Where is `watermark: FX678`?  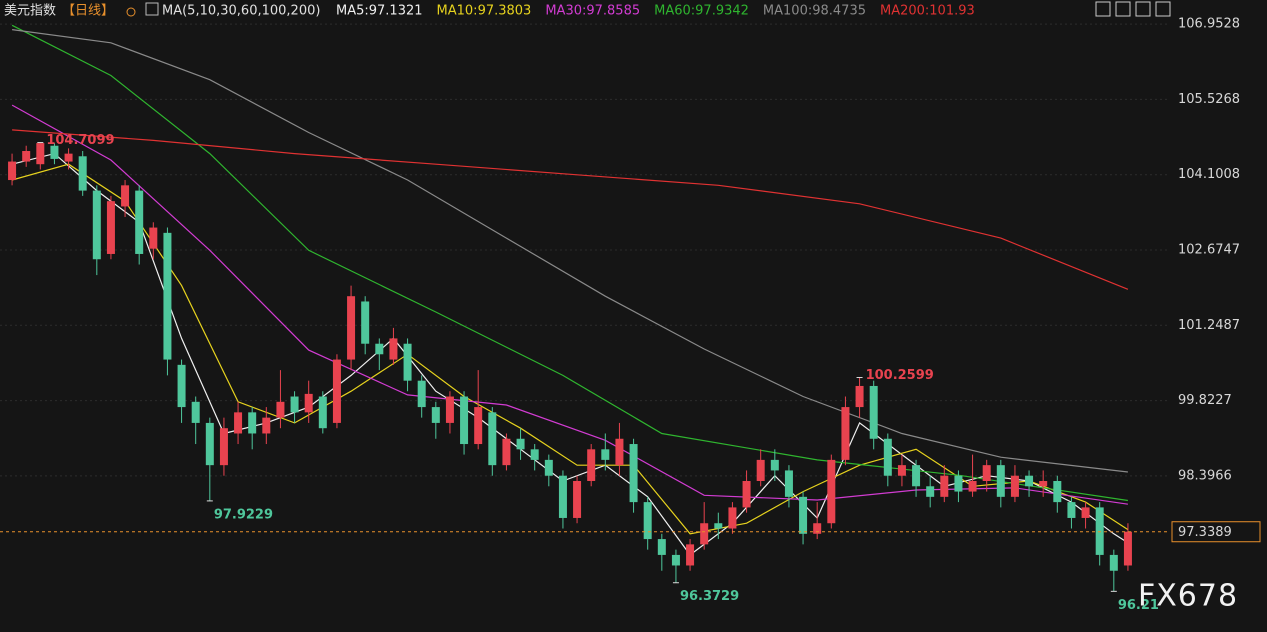
watermark: FX678 is located at coordinates (1188, 596).